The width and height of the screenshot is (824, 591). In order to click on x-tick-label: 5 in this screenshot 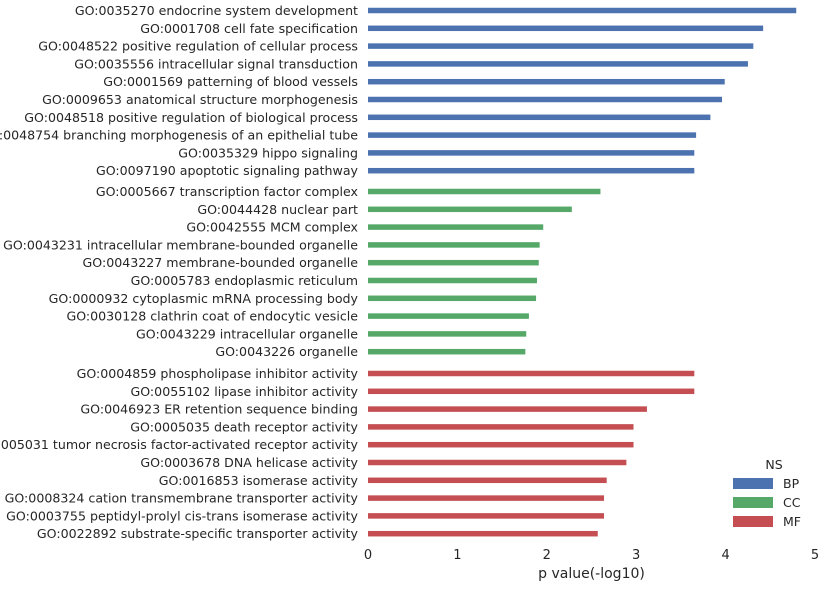, I will do `click(815, 555)`.